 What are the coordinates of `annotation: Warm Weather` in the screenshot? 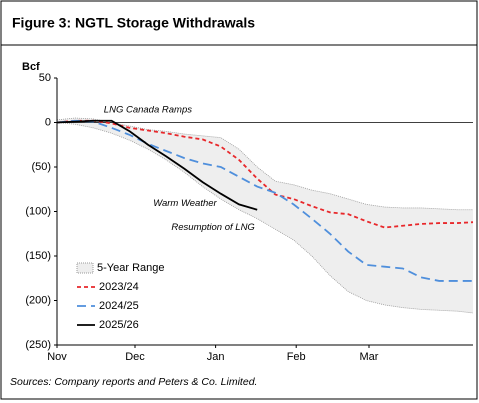 It's located at (185, 203).